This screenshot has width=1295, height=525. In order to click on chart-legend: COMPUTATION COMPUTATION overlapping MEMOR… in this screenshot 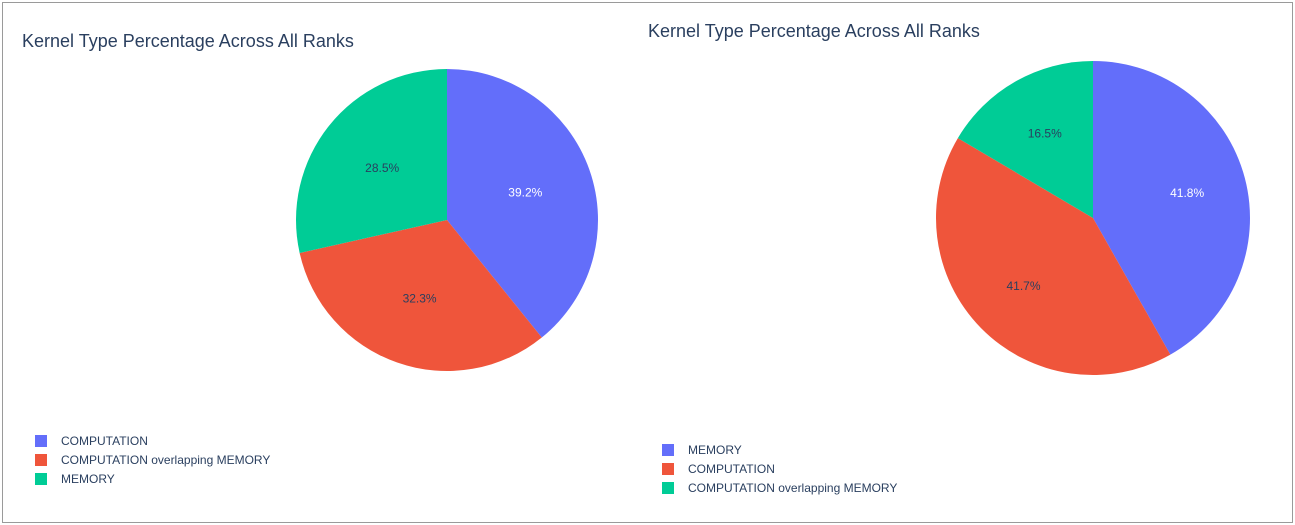, I will do `click(152, 459)`.